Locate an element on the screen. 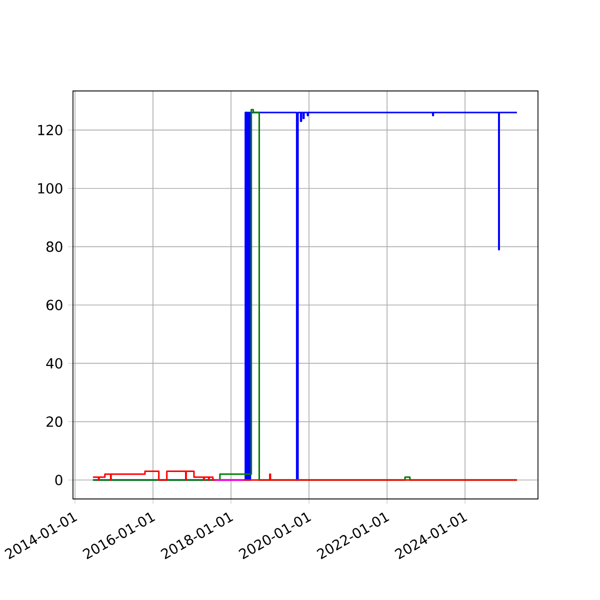 This screenshot has height=600, width=600. y-tick-label: 120 is located at coordinates (50, 130).